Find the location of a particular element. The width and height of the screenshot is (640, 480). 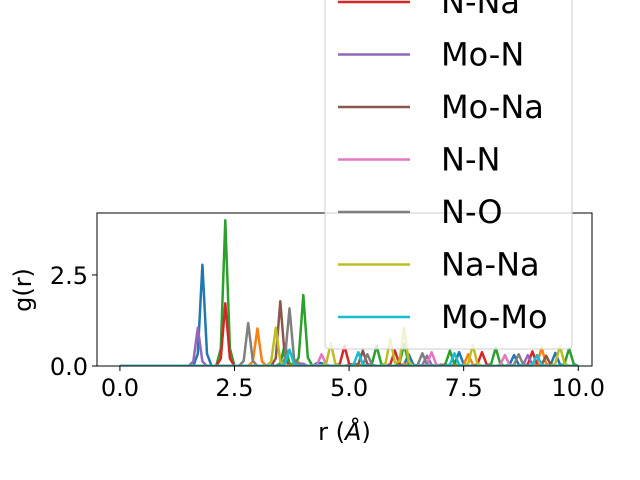

y-axis-label: g(r) is located at coordinates (23, 290).